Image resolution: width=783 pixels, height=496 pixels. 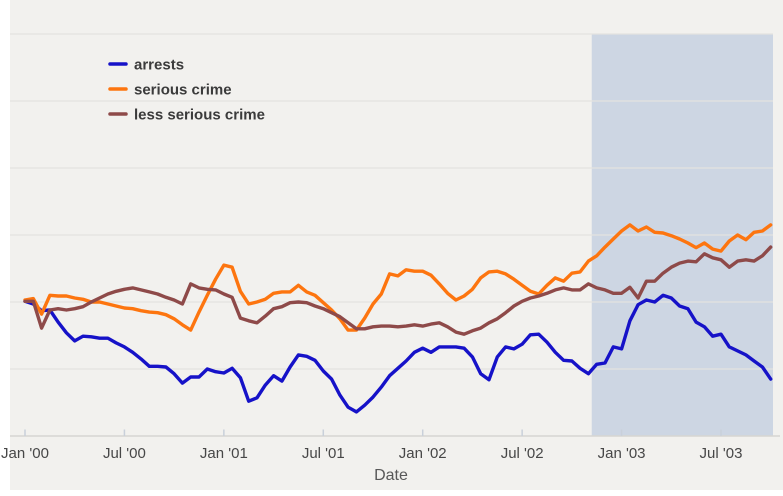 What do you see at coordinates (5, 248) in the screenshot?
I see `left-margin-strip` at bounding box center [5, 248].